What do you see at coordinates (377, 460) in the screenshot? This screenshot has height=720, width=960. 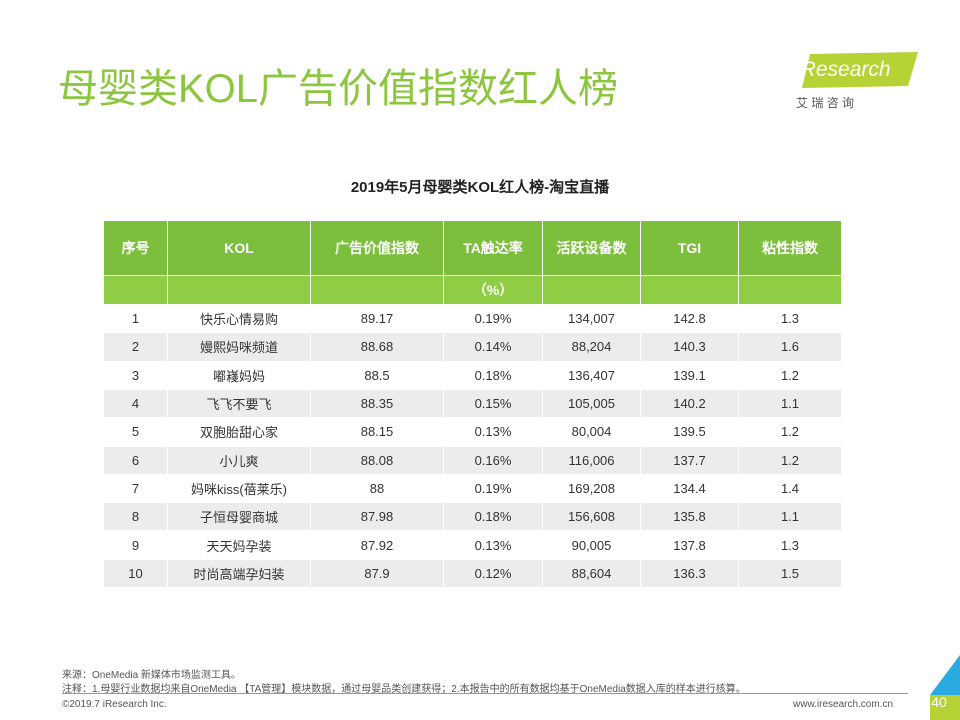 I see `table-cell: 88.08` at bounding box center [377, 460].